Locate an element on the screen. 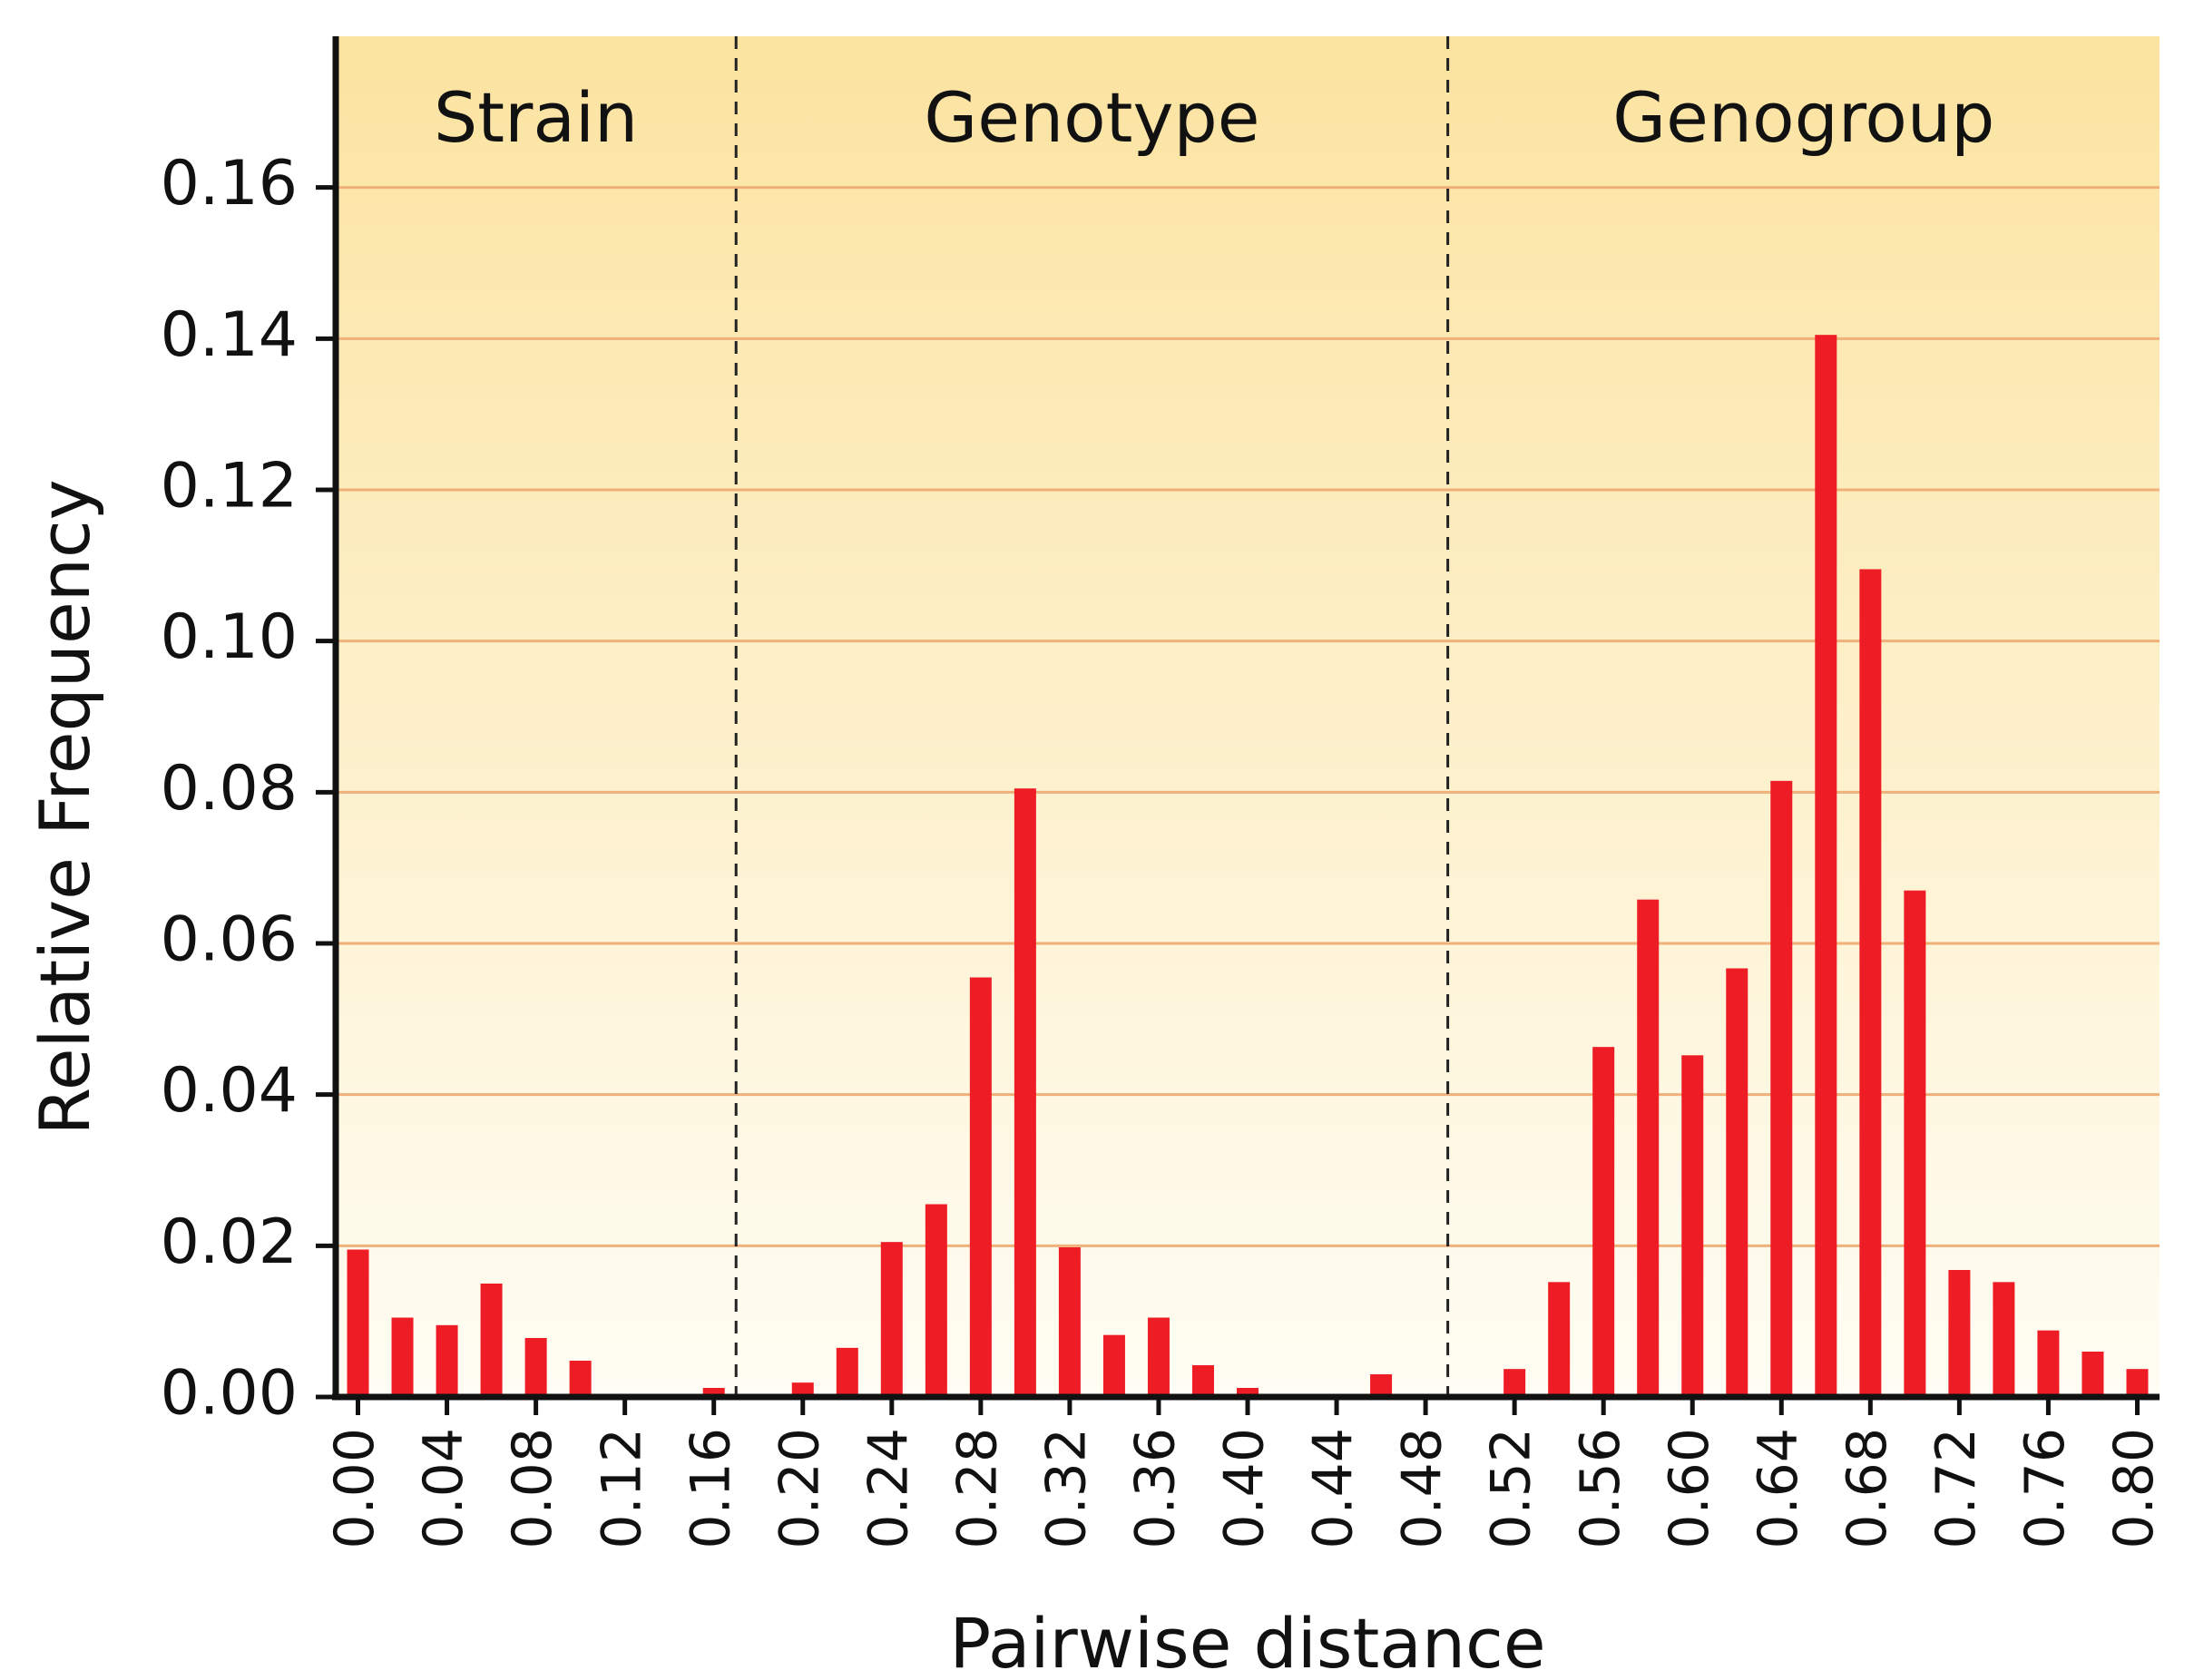  region-label: Genotype is located at coordinates (1091, 118).